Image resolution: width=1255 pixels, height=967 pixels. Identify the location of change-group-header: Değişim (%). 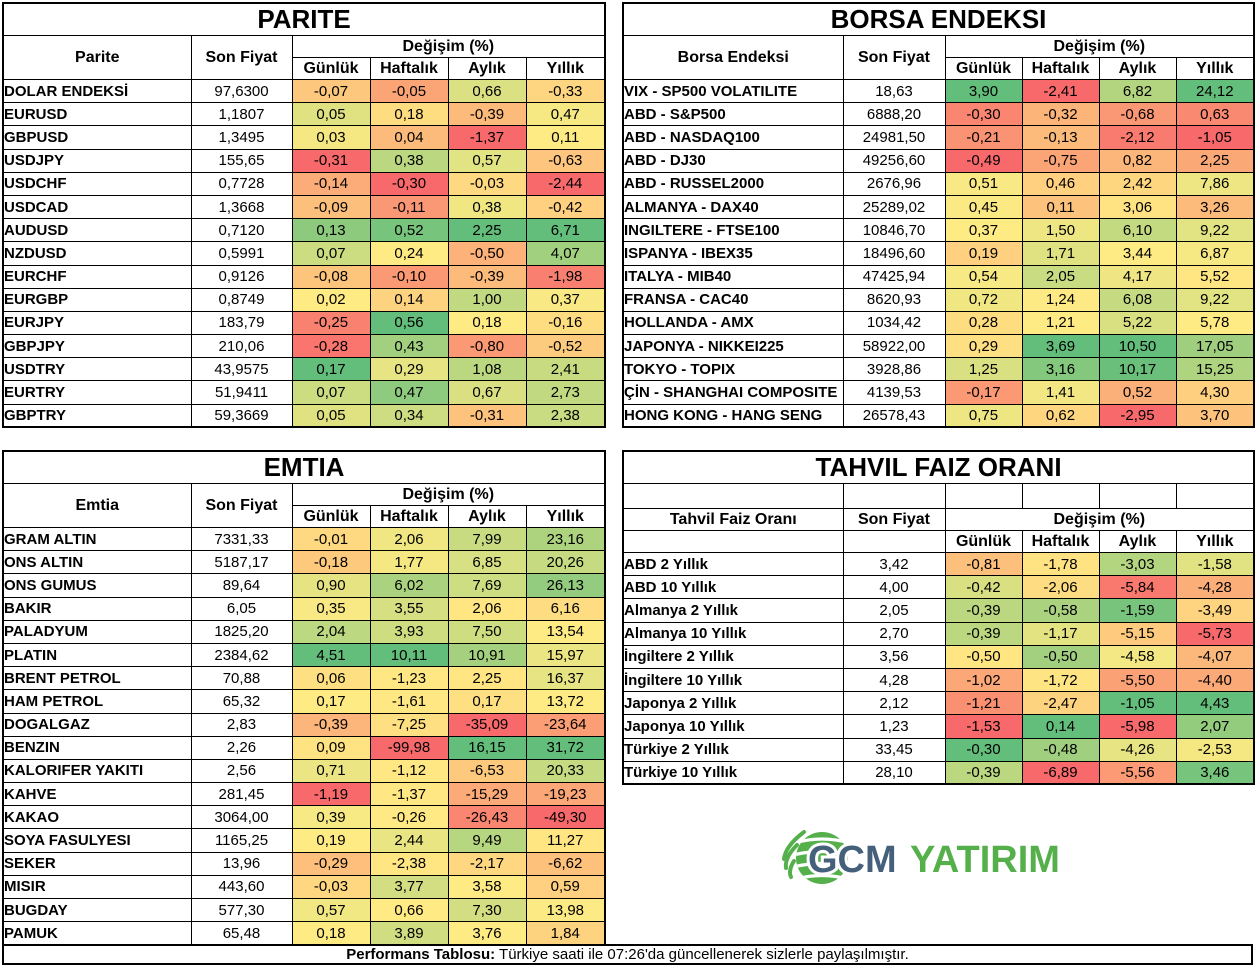
(1099, 46).